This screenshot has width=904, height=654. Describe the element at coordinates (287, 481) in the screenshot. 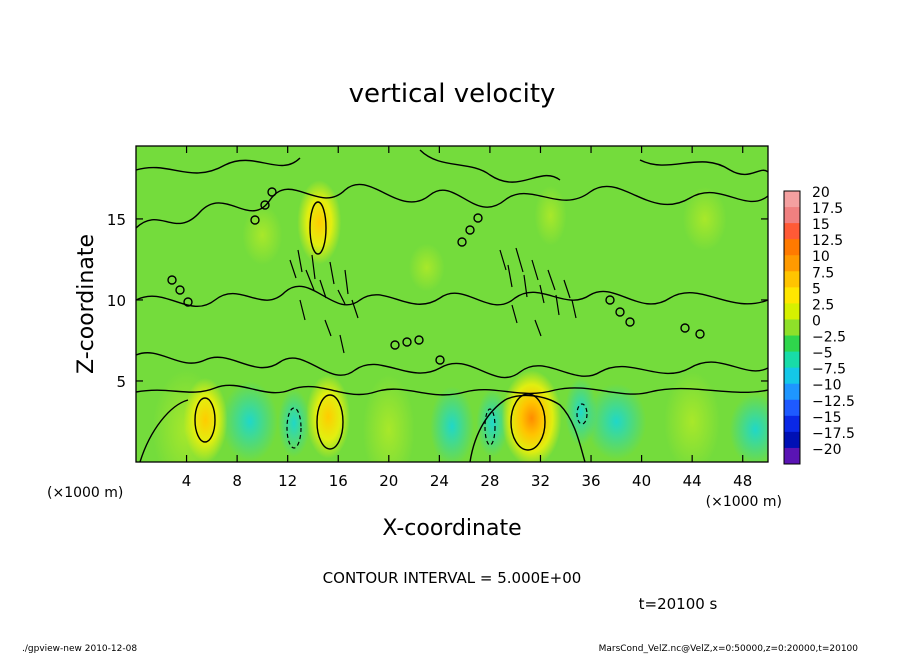

I see `x-tick-label: 12` at that location.